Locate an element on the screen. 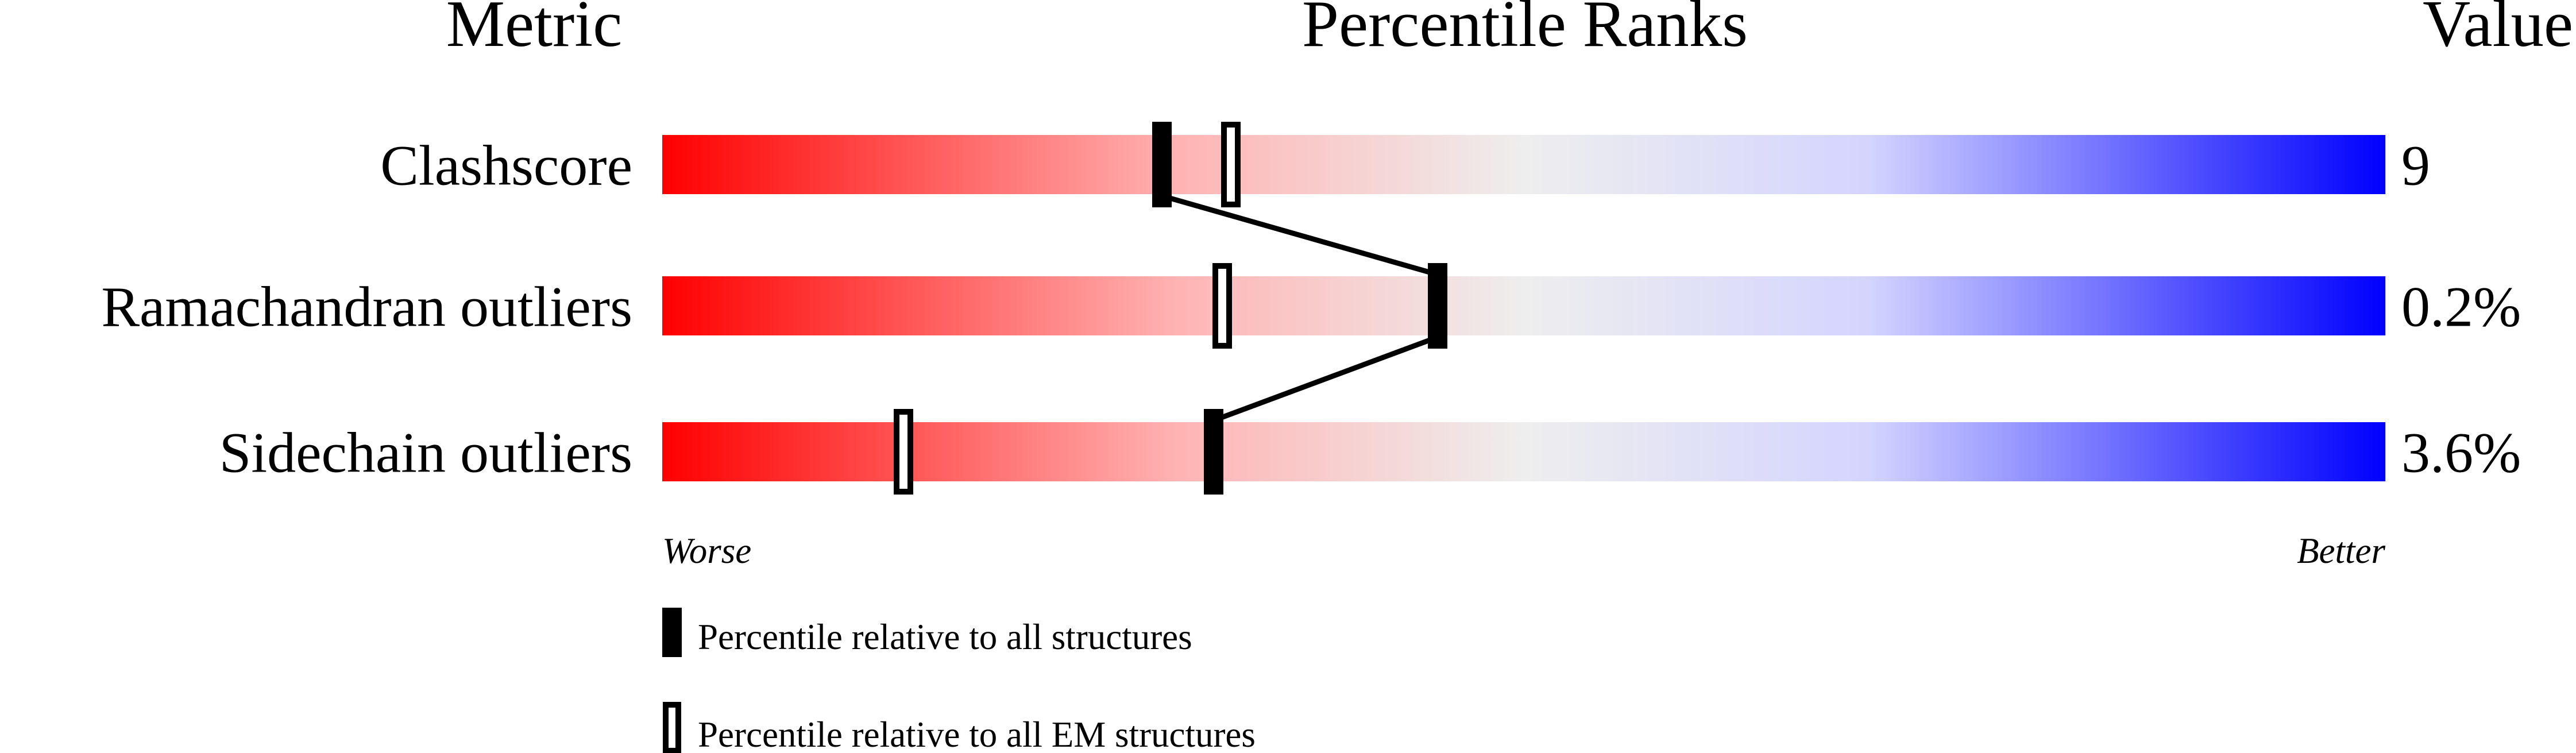  metric-value: 0.2% is located at coordinates (2461, 307).